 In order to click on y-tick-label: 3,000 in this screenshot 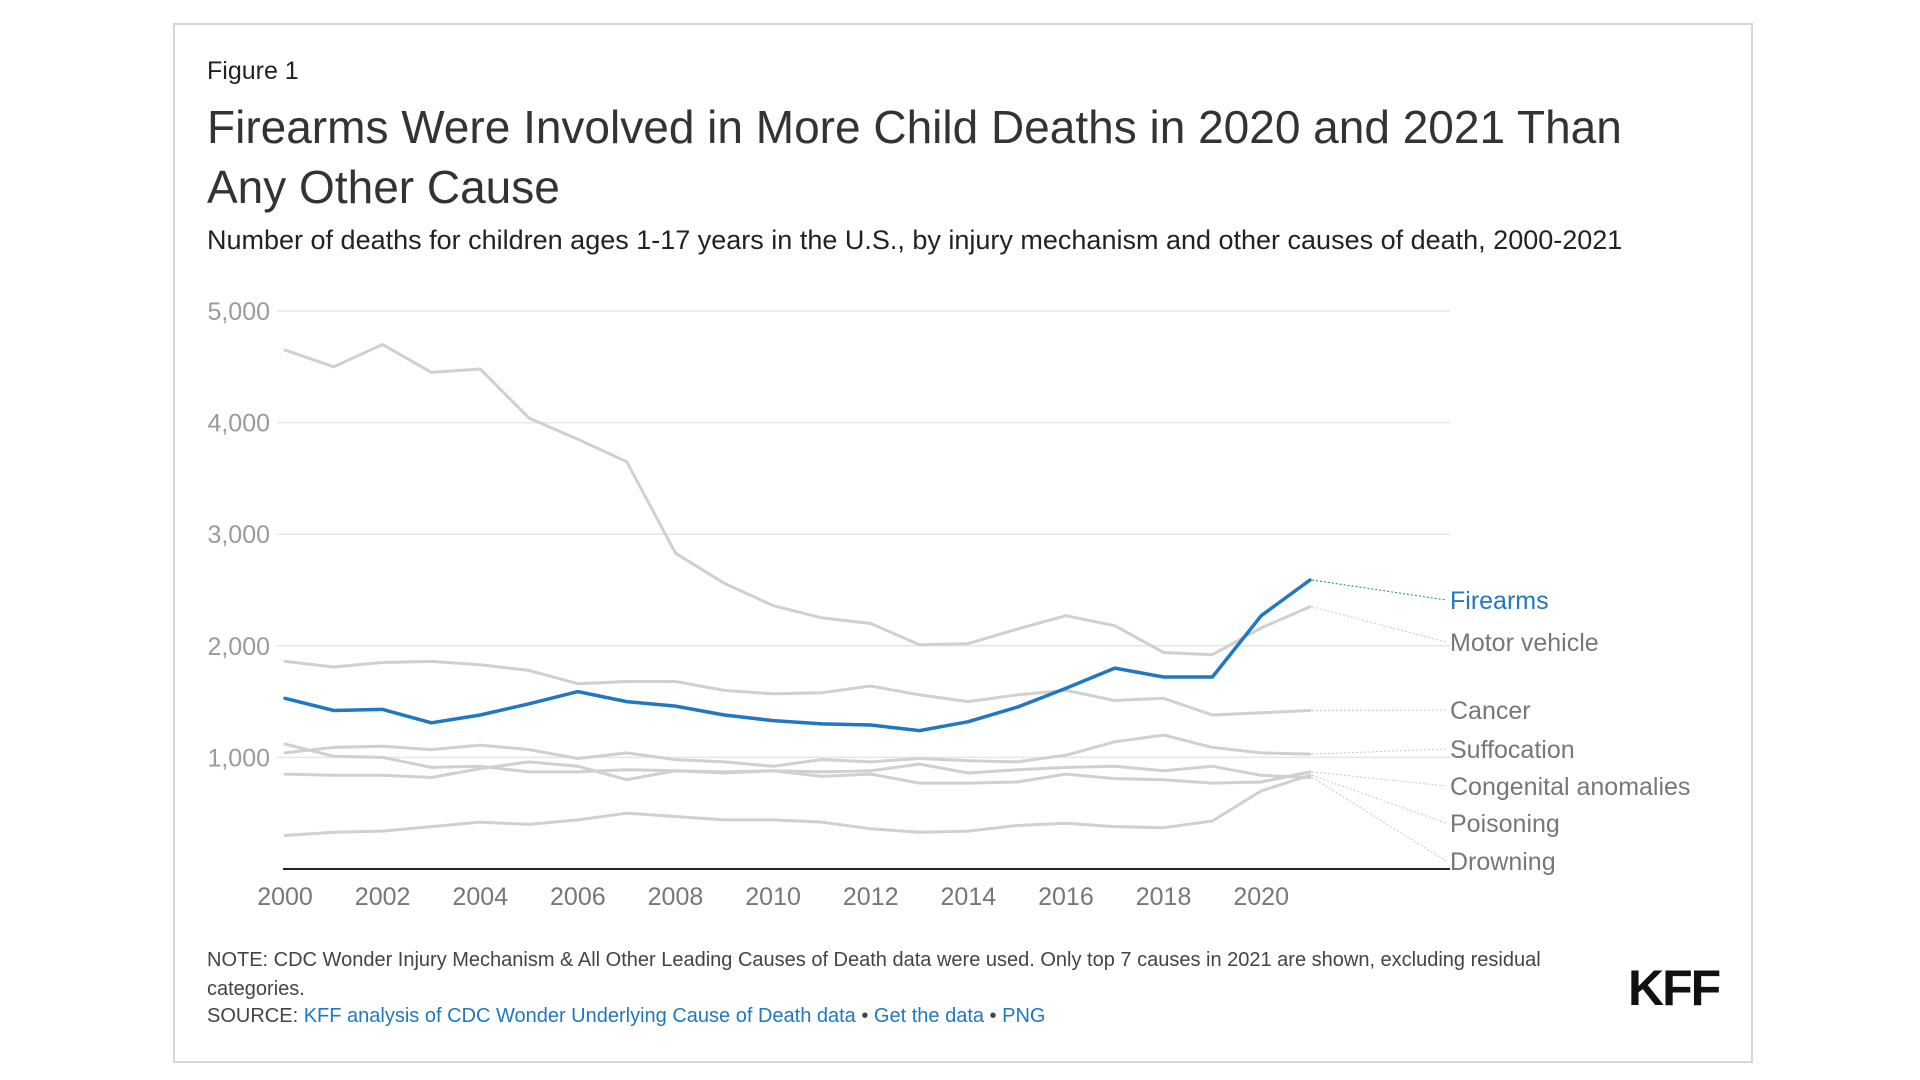, I will do `click(238, 535)`.